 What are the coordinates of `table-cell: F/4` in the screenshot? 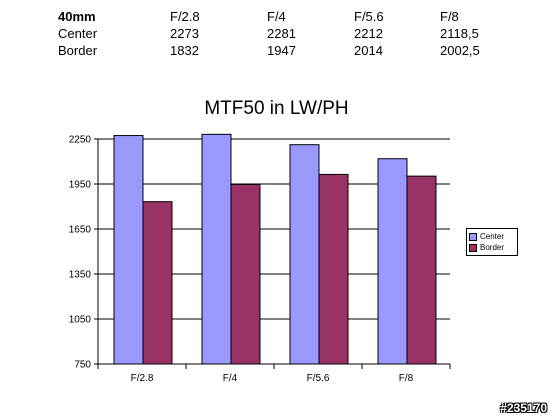 It's located at (276, 16).